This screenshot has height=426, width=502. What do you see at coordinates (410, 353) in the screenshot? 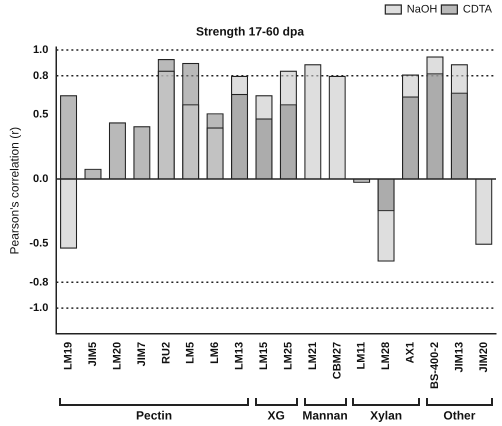
I see `x-tick-label: AX1` at bounding box center [410, 353].